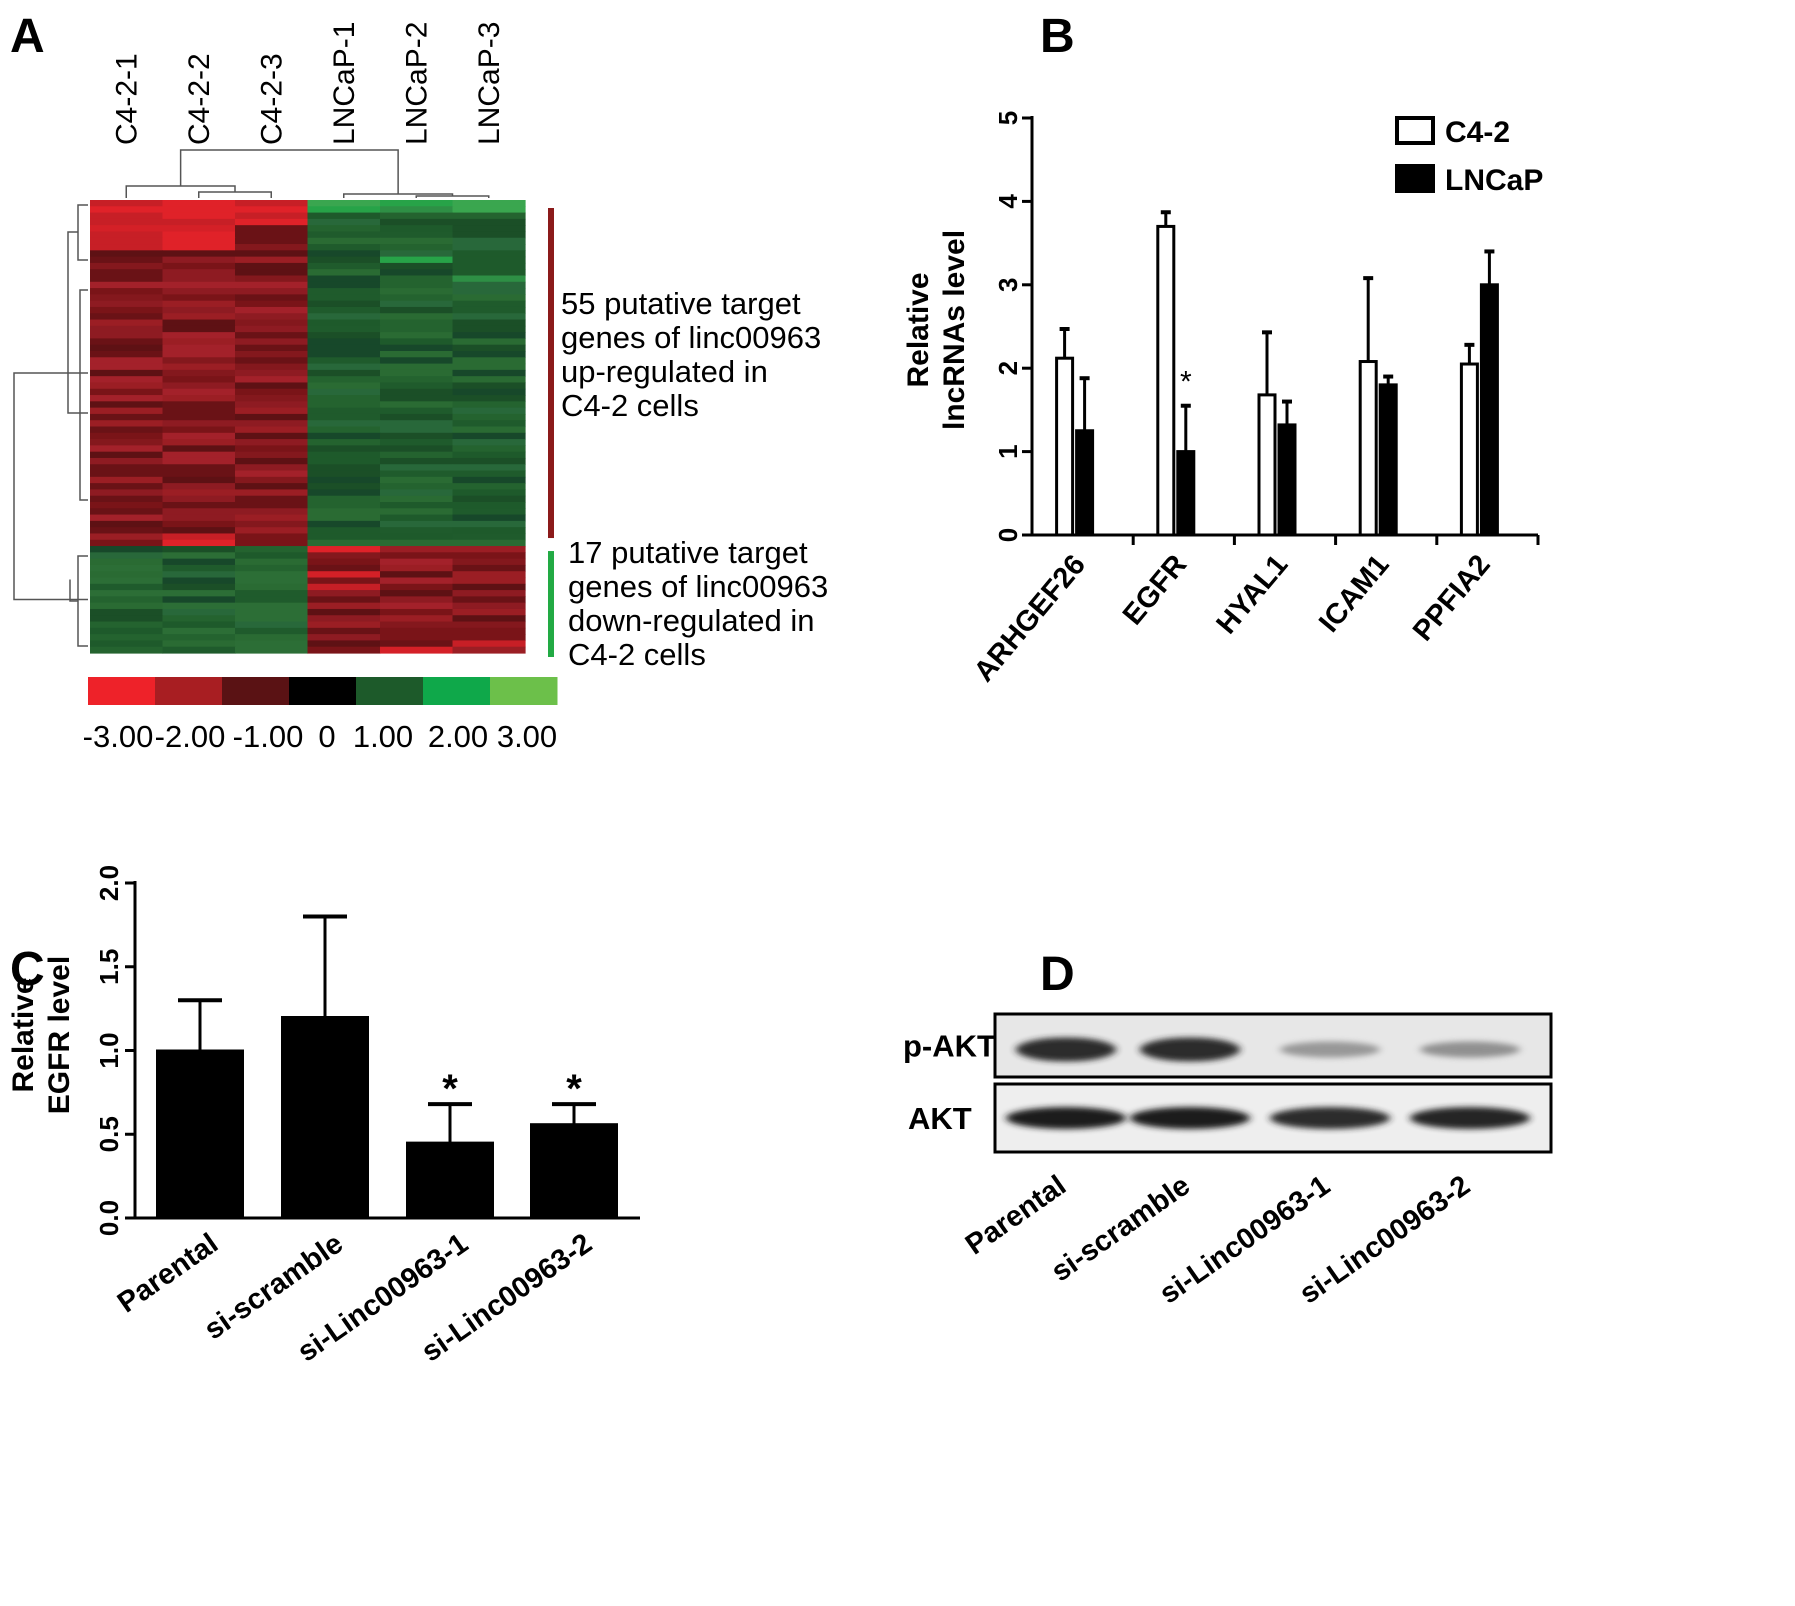  Describe the element at coordinates (1030, 618) in the screenshot. I see `x-category-label: ARHGEF26` at that location.